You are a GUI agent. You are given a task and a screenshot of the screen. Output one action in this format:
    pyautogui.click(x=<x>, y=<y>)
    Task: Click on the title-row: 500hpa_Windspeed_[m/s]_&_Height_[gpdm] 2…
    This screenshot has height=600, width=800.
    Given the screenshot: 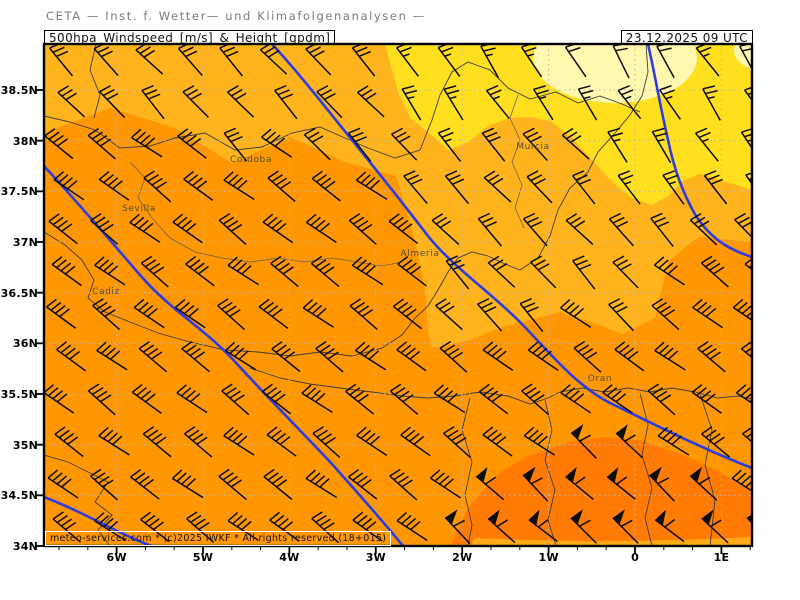 What is the action you would take?
    pyautogui.click(x=398, y=38)
    